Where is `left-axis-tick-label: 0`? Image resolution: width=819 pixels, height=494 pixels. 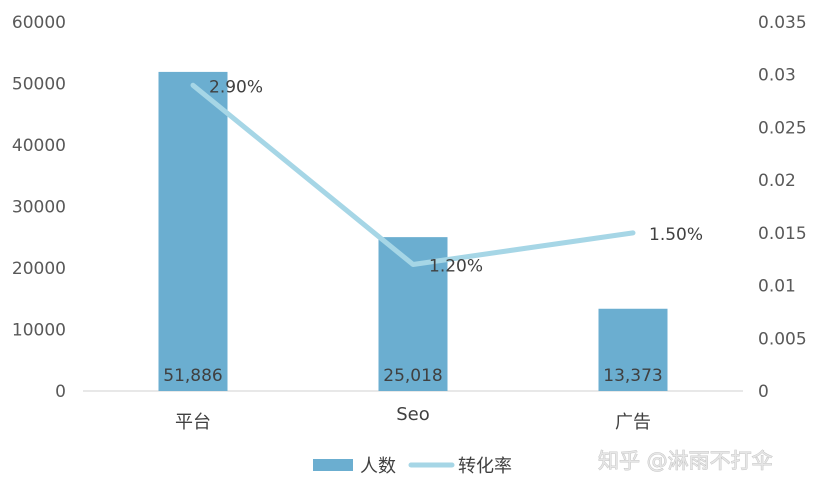 left-axis-tick-label: 0 is located at coordinates (60, 392).